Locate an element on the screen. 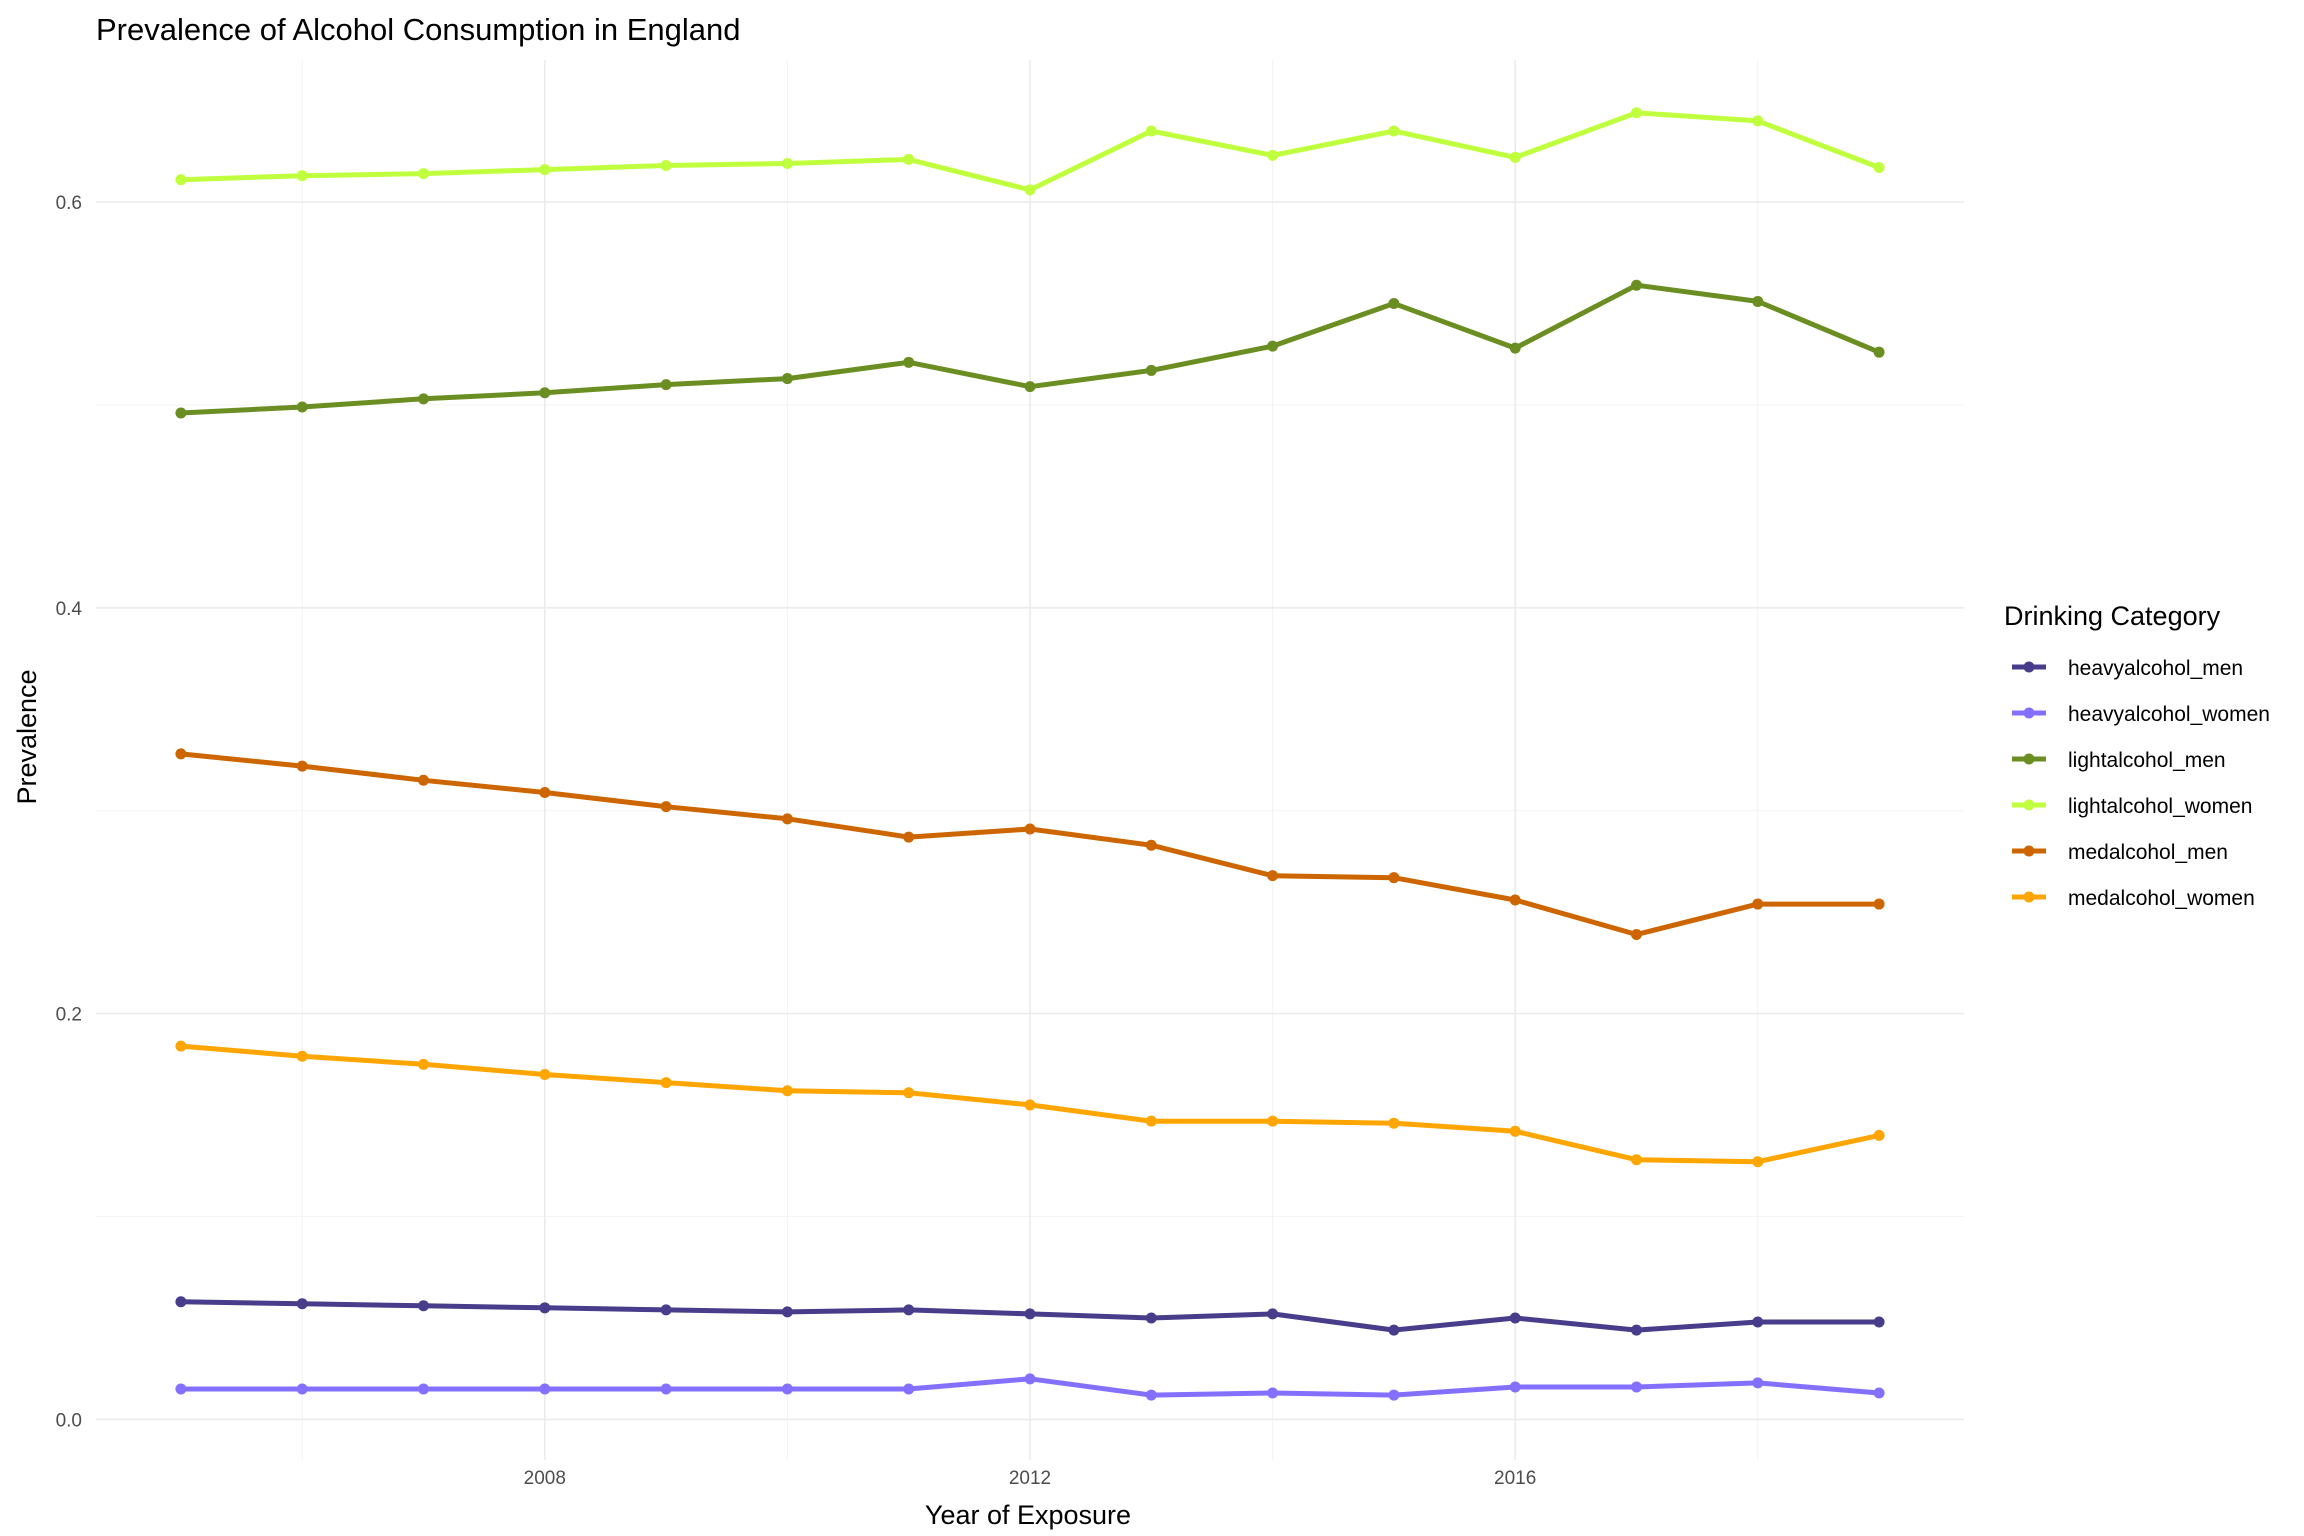  legend-item-lightalcohol_women: lightalcohol_women is located at coordinates (2132, 806).